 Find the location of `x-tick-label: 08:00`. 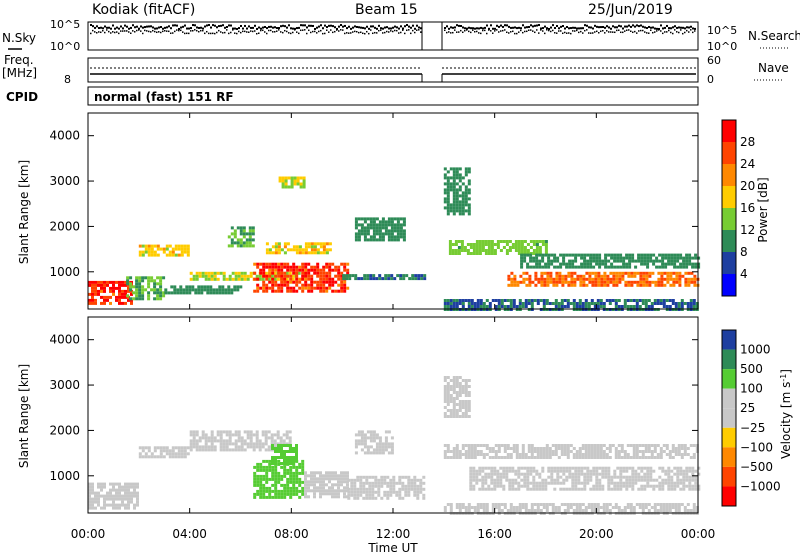

x-tick-label: 08:00 is located at coordinates (291, 534).